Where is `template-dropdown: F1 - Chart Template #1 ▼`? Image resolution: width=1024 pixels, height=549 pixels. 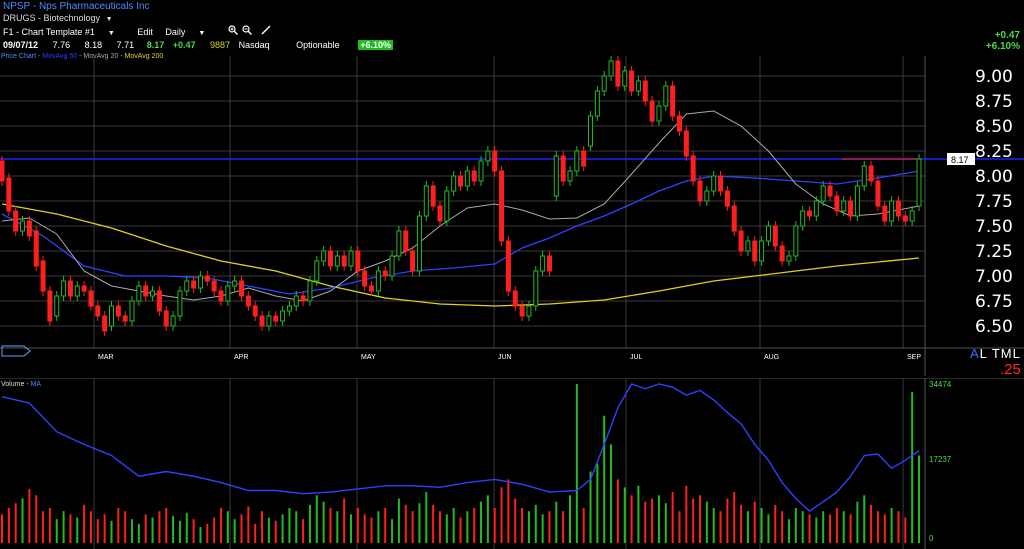
template-dropdown: F1 - Chart Template #1 ▼ is located at coordinates (64, 32).